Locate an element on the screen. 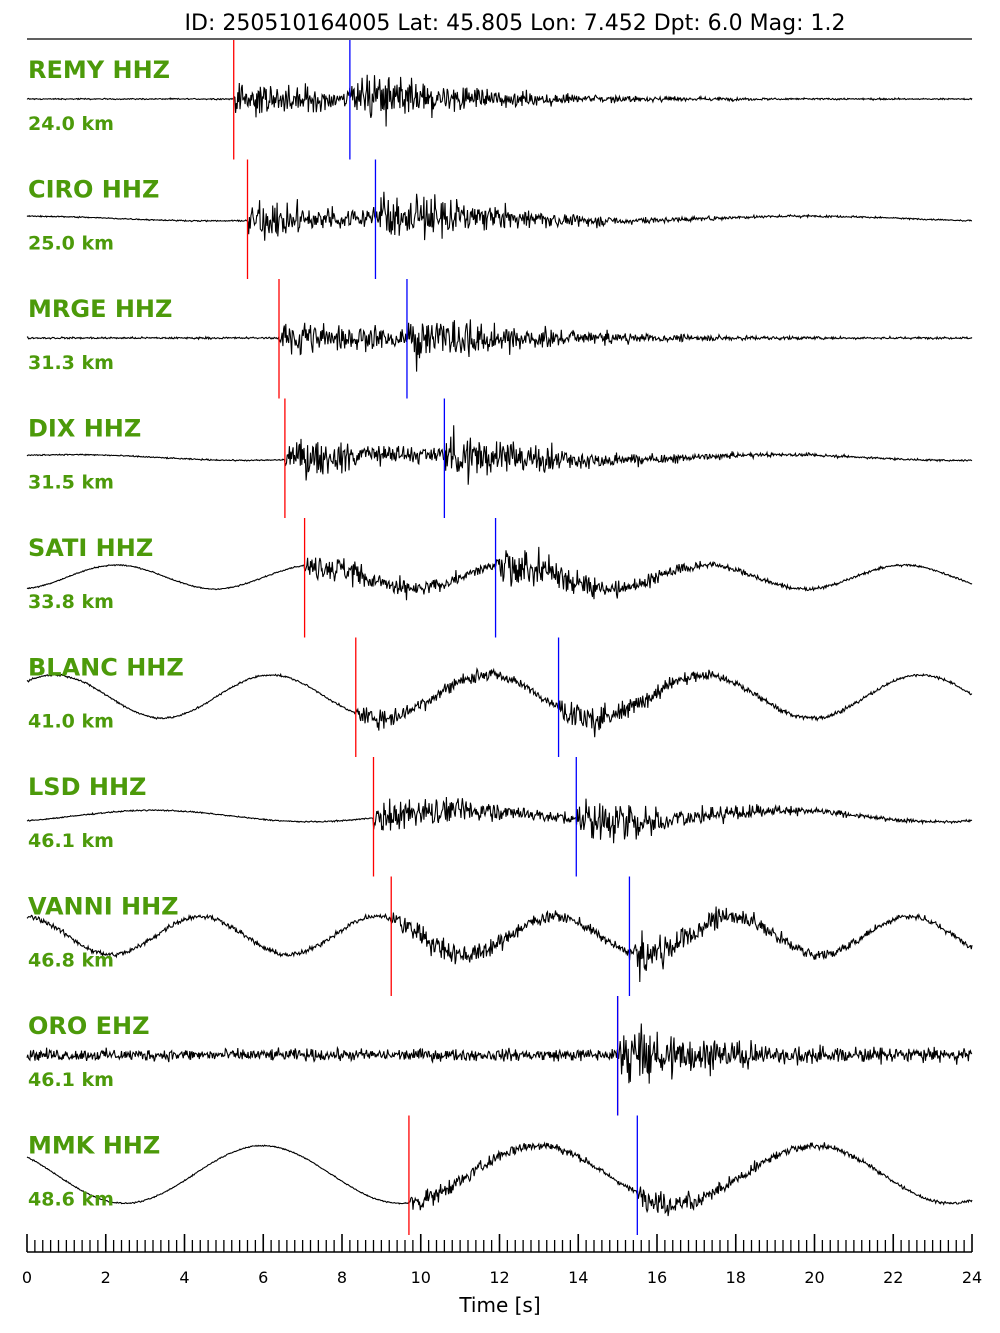 Image resolution: width=1000 pixels, height=1333 pixels. trace-6: BLANC HHZ 41.0 km is located at coordinates (499, 697).